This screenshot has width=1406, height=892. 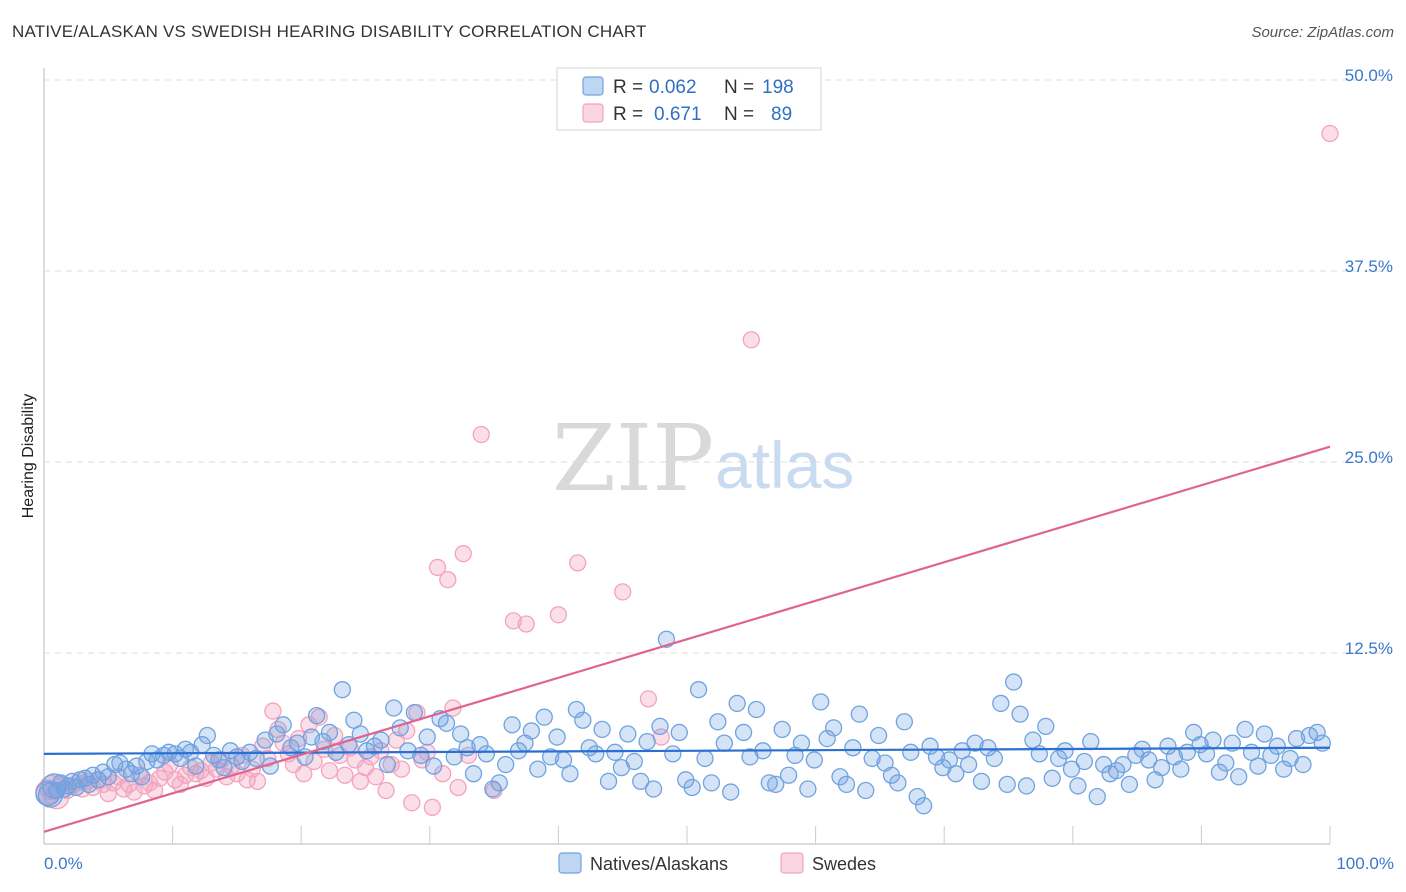 I want to click on y-tick-label: 25.0%, so click(x=1369, y=457).